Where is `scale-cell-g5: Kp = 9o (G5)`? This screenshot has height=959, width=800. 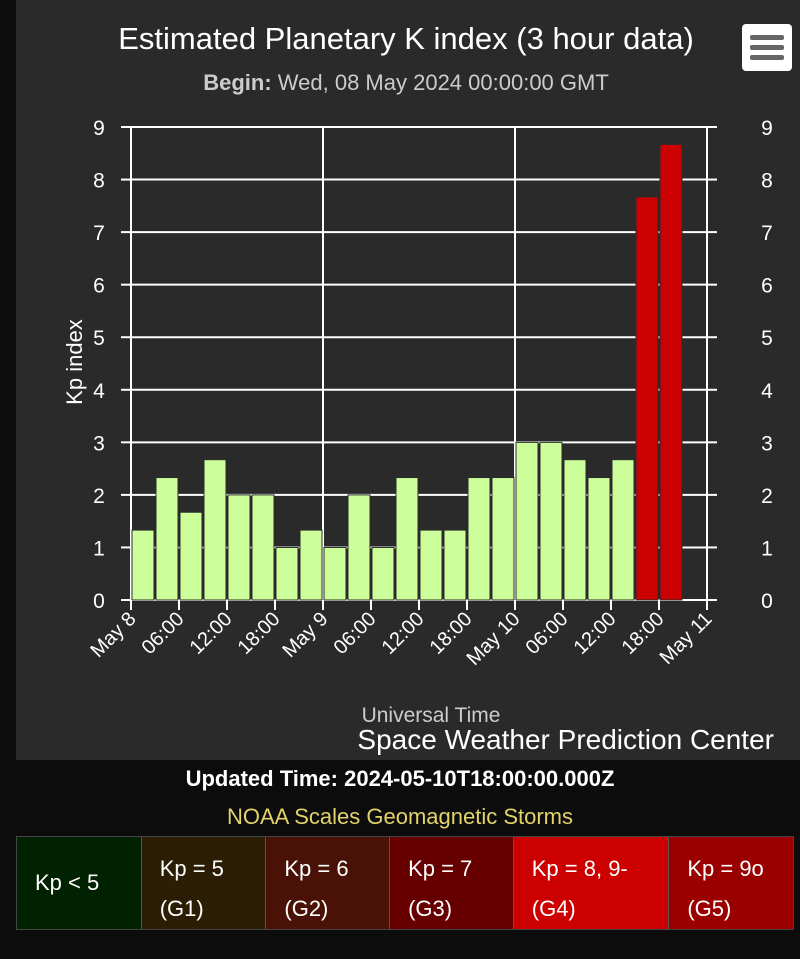
scale-cell-g5: Kp = 9o (G5) is located at coordinates (731, 883).